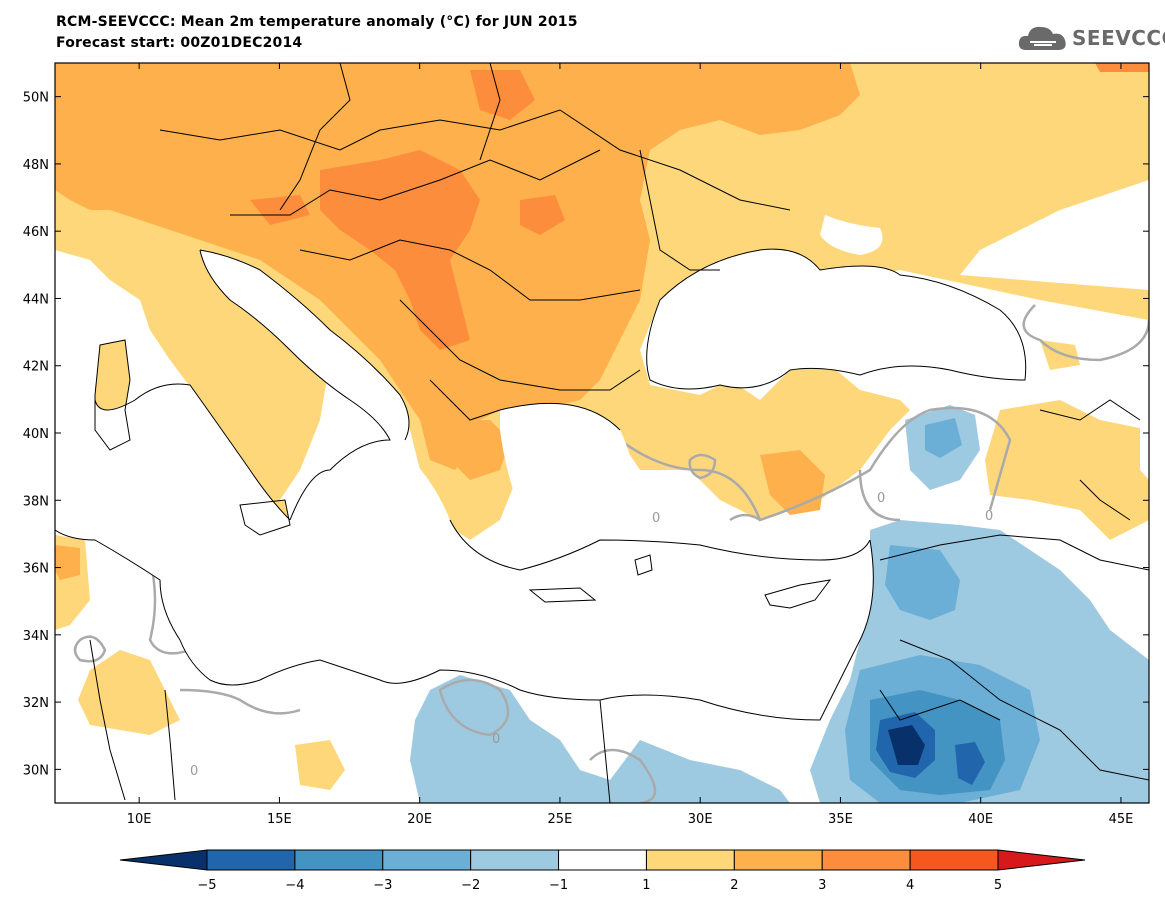  I want to click on colorbar-min-arrow, so click(163, 860).